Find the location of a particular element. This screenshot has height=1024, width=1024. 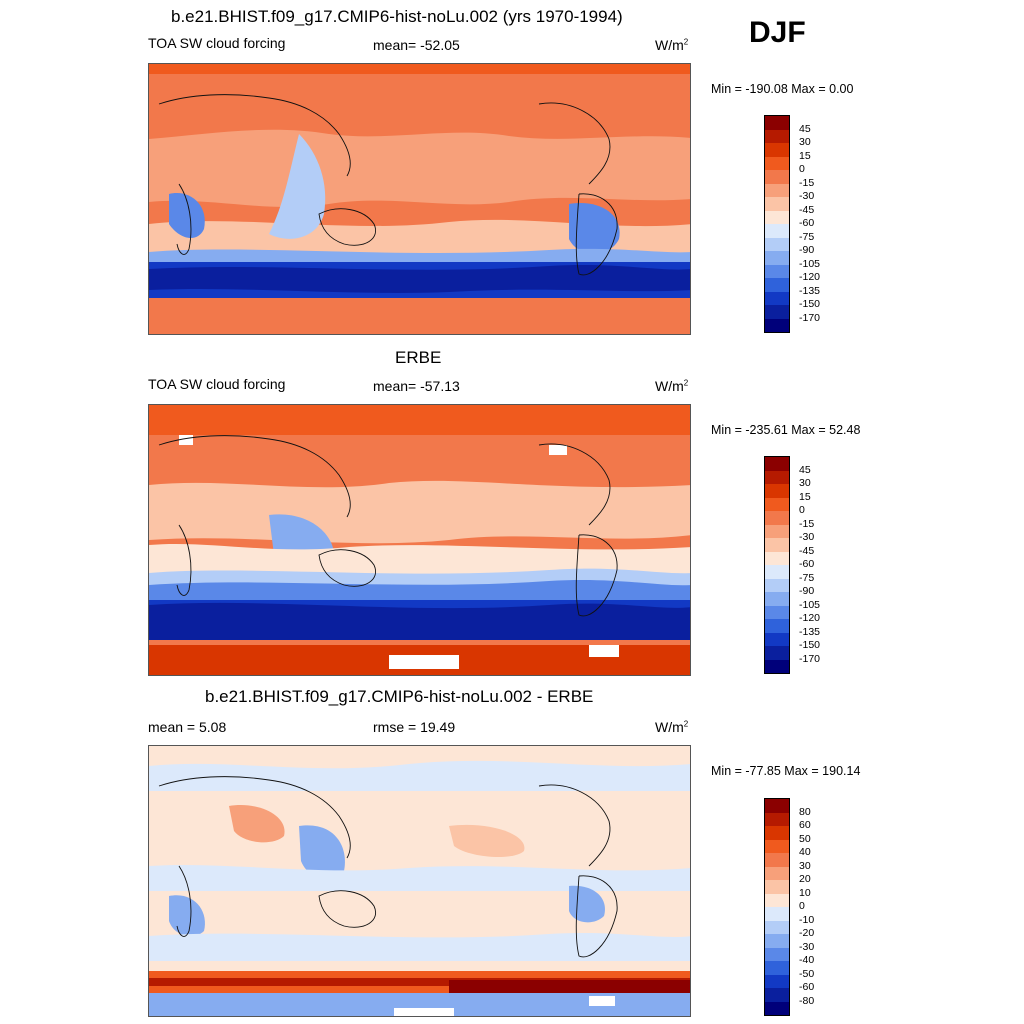

panel2-mean-label: mean= -57.13 is located at coordinates (416, 386).